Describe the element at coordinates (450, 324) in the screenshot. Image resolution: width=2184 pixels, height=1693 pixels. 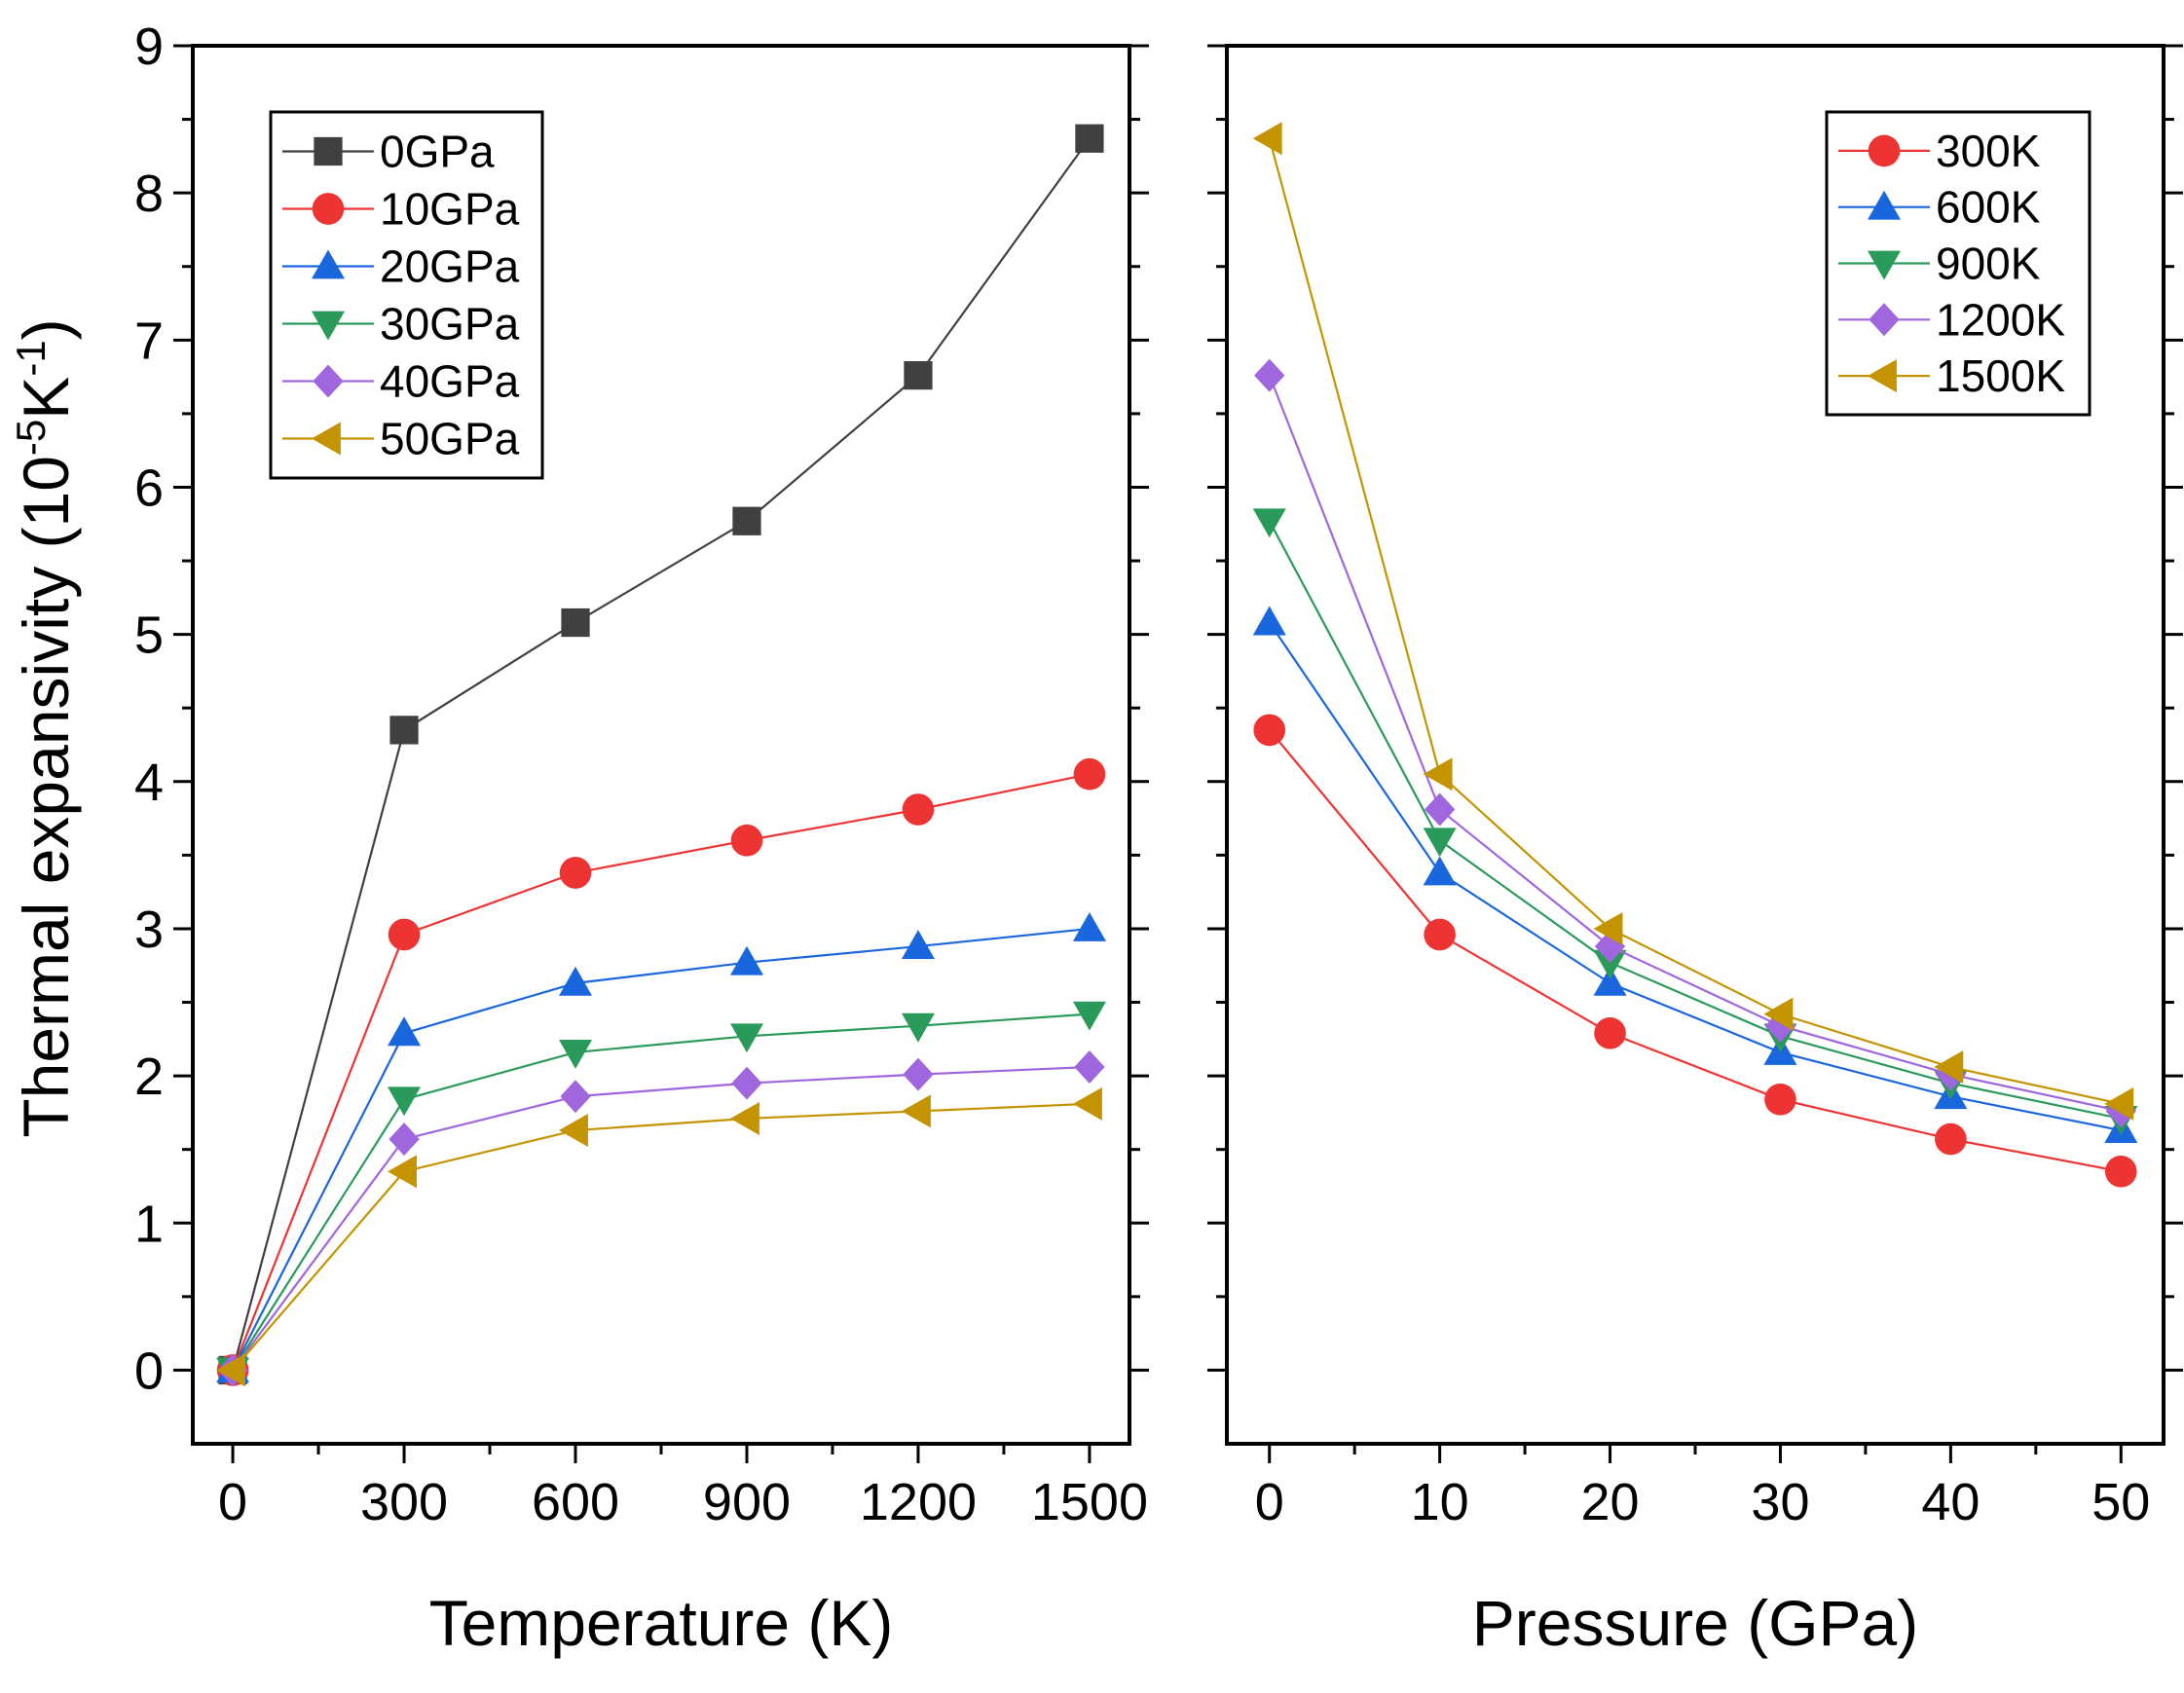
I see `left-legend-label: 30GPa` at that location.